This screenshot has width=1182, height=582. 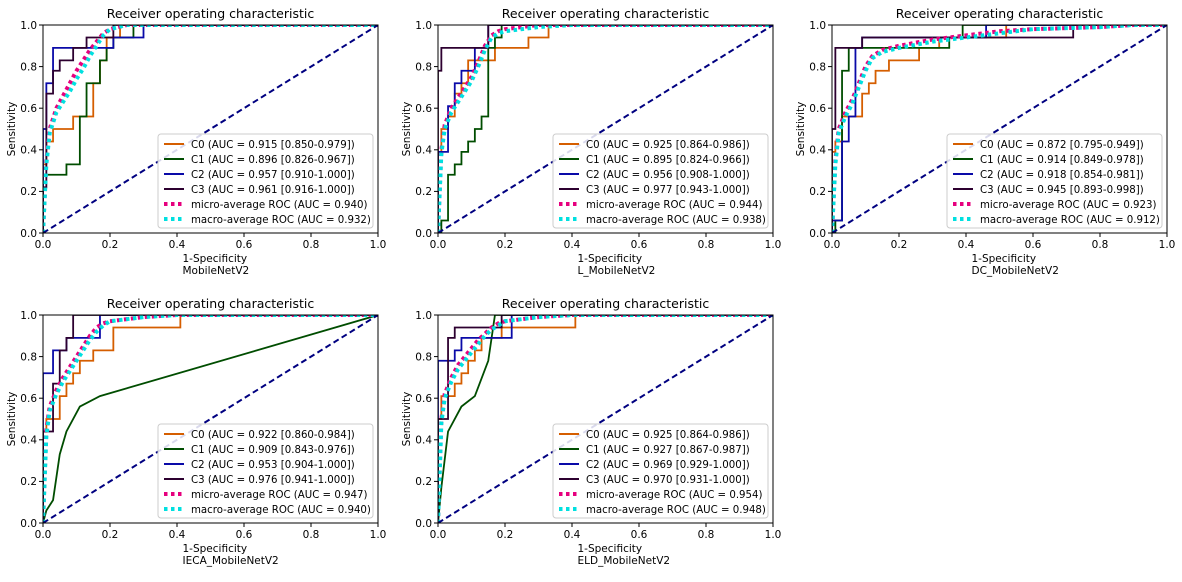 What do you see at coordinates (674, 205) in the screenshot?
I see `legend-label: micro-average ROC (AUC = 0.944)` at bounding box center [674, 205].